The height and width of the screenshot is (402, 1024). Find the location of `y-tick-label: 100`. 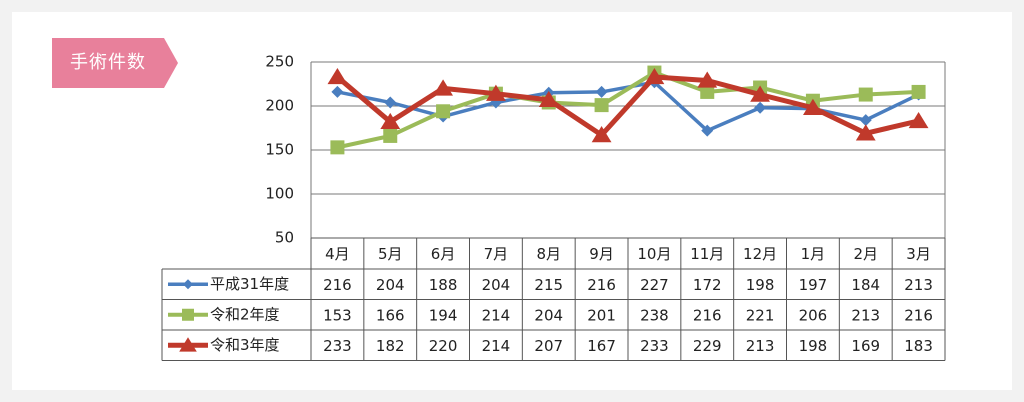

y-tick-label: 100 is located at coordinates (279, 194).